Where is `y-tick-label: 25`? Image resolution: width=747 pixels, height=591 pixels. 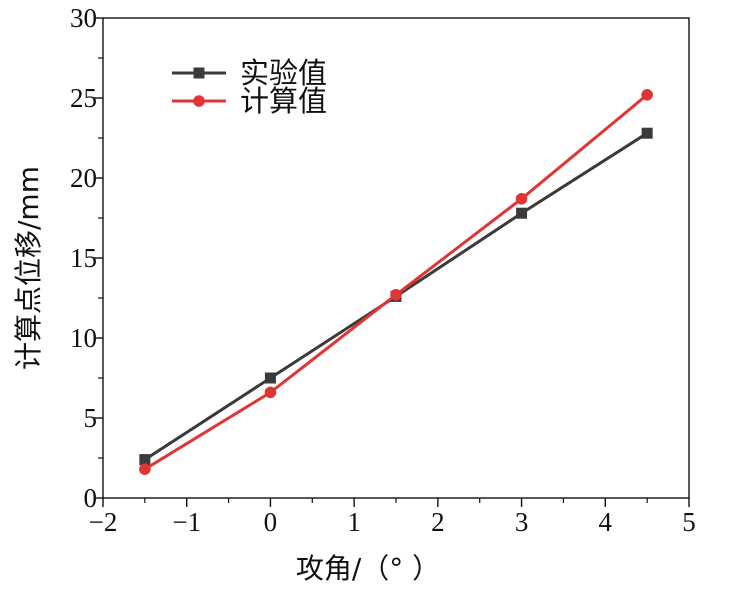
y-tick-label: 25 is located at coordinates (83, 98).